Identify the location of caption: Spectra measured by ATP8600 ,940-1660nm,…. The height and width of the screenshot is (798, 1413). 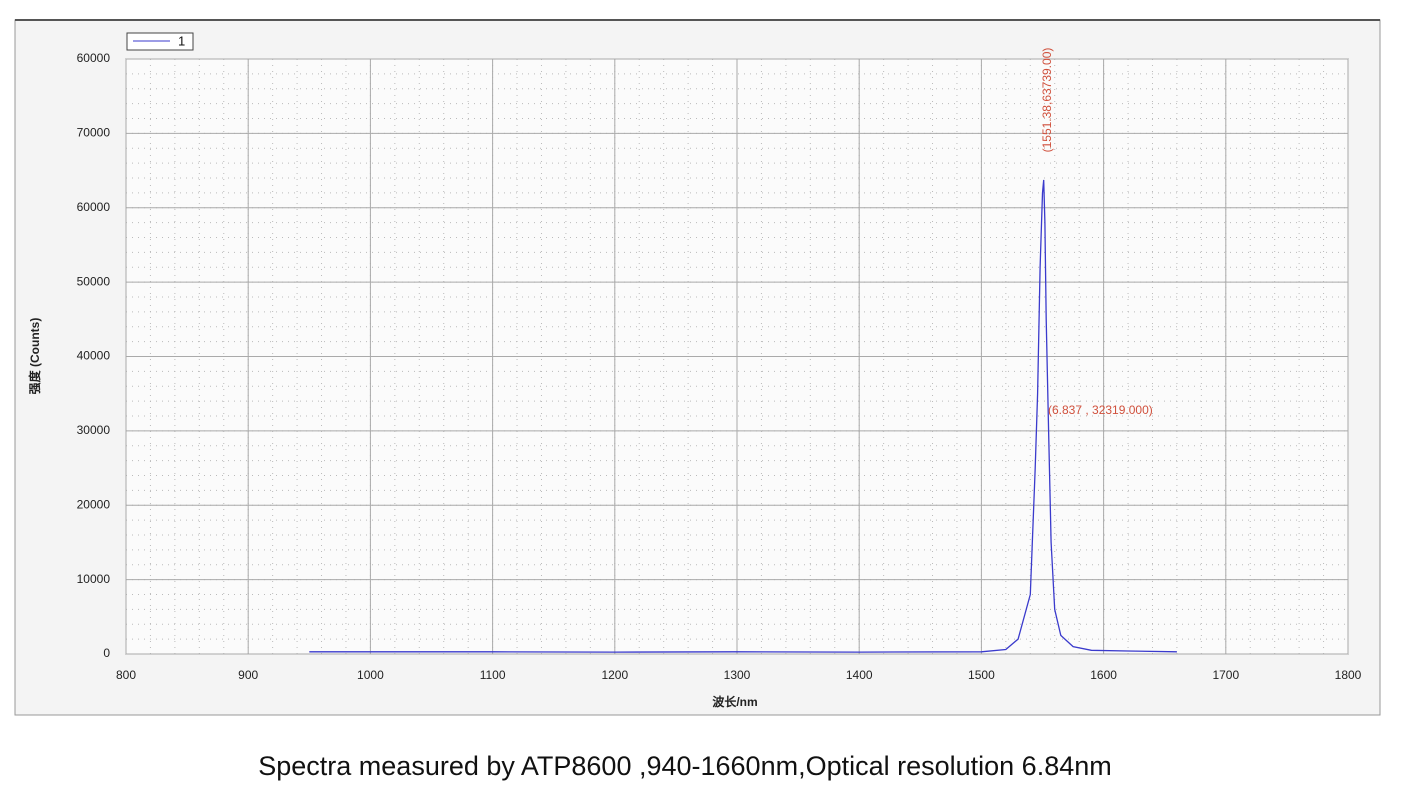
(685, 766).